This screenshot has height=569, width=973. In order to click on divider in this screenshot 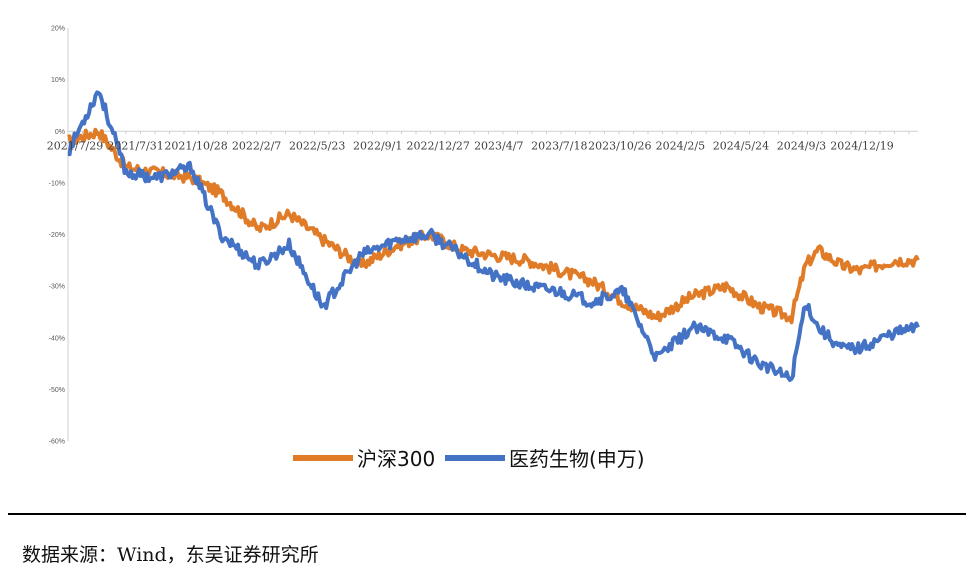, I will do `click(487, 514)`.